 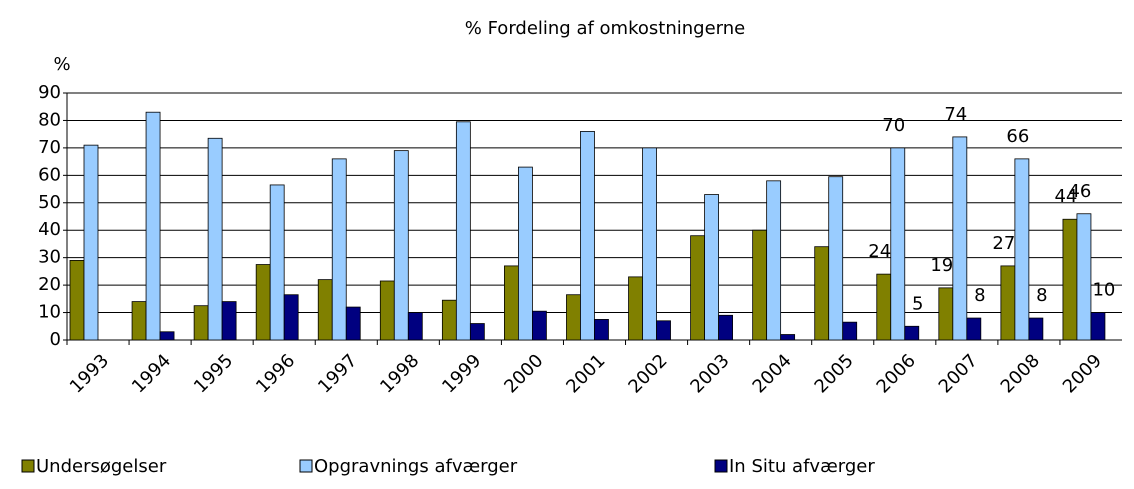 What do you see at coordinates (1103, 290) in the screenshot?
I see `data-label: 10` at bounding box center [1103, 290].